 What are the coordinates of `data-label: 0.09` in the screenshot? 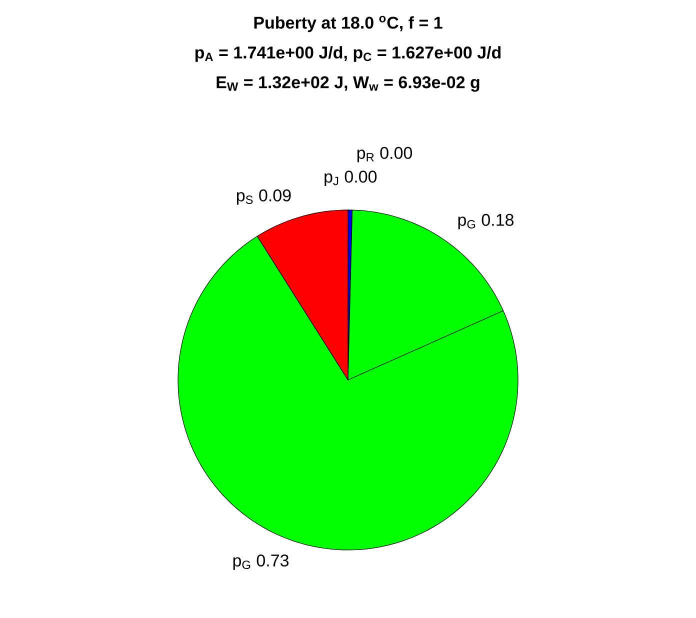 It's located at (275, 195).